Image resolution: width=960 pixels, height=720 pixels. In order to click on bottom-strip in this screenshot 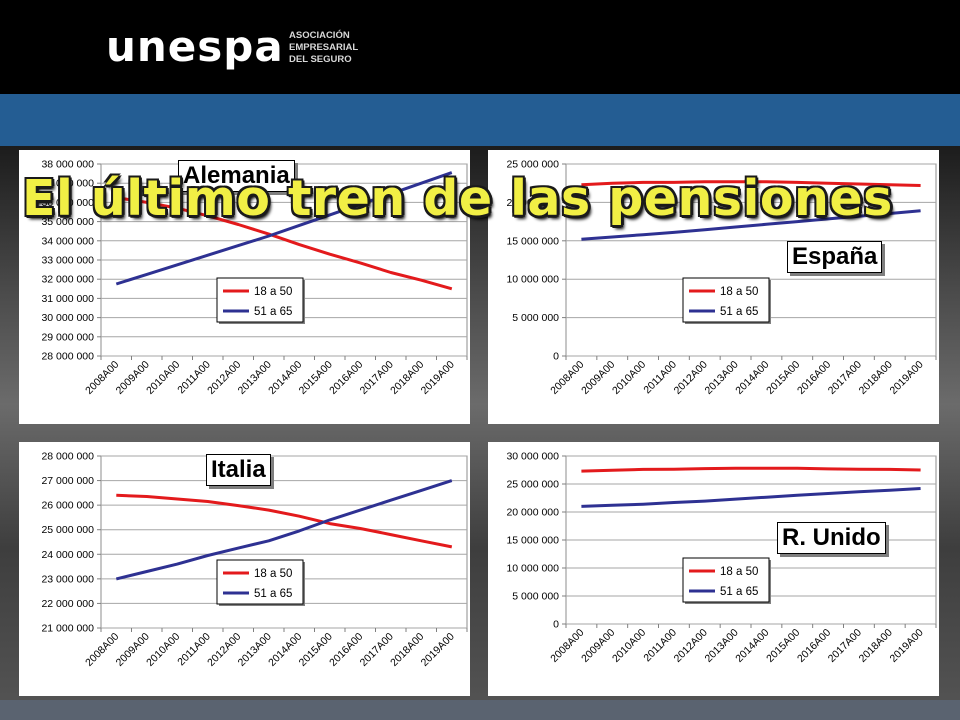, I will do `click(480, 710)`.